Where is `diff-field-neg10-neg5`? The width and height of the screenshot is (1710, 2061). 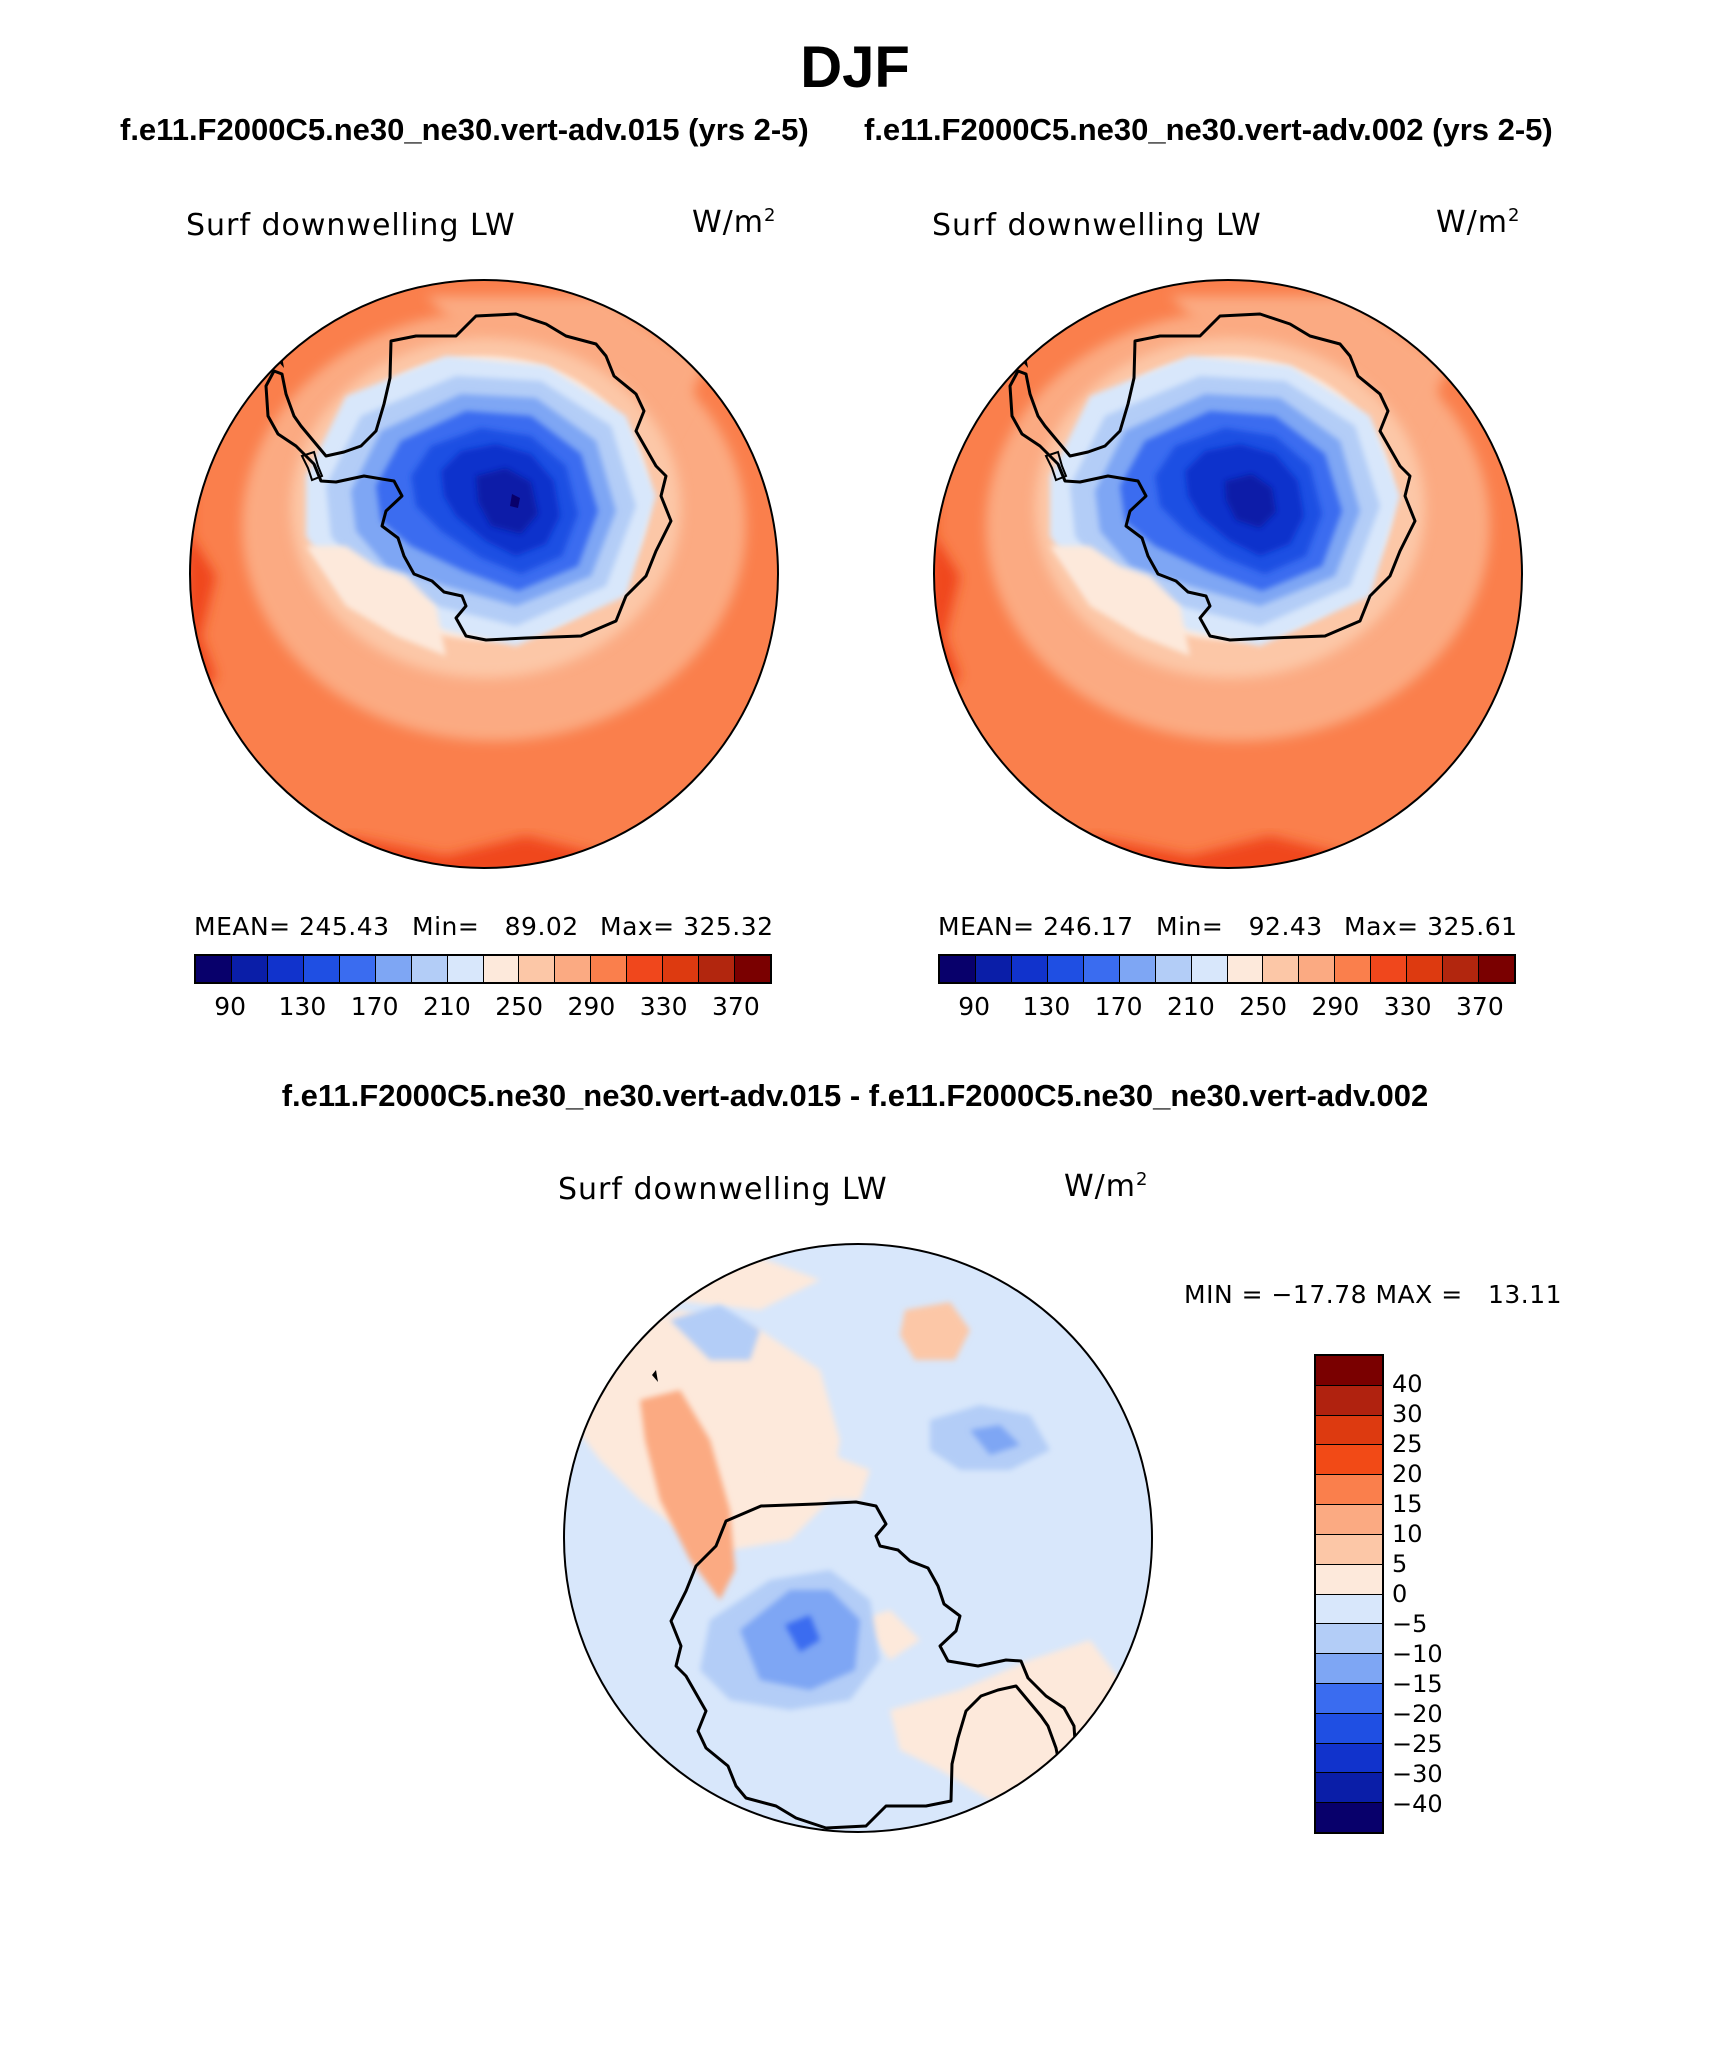 diff-field-neg10-neg5 is located at coordinates (715, 1332).